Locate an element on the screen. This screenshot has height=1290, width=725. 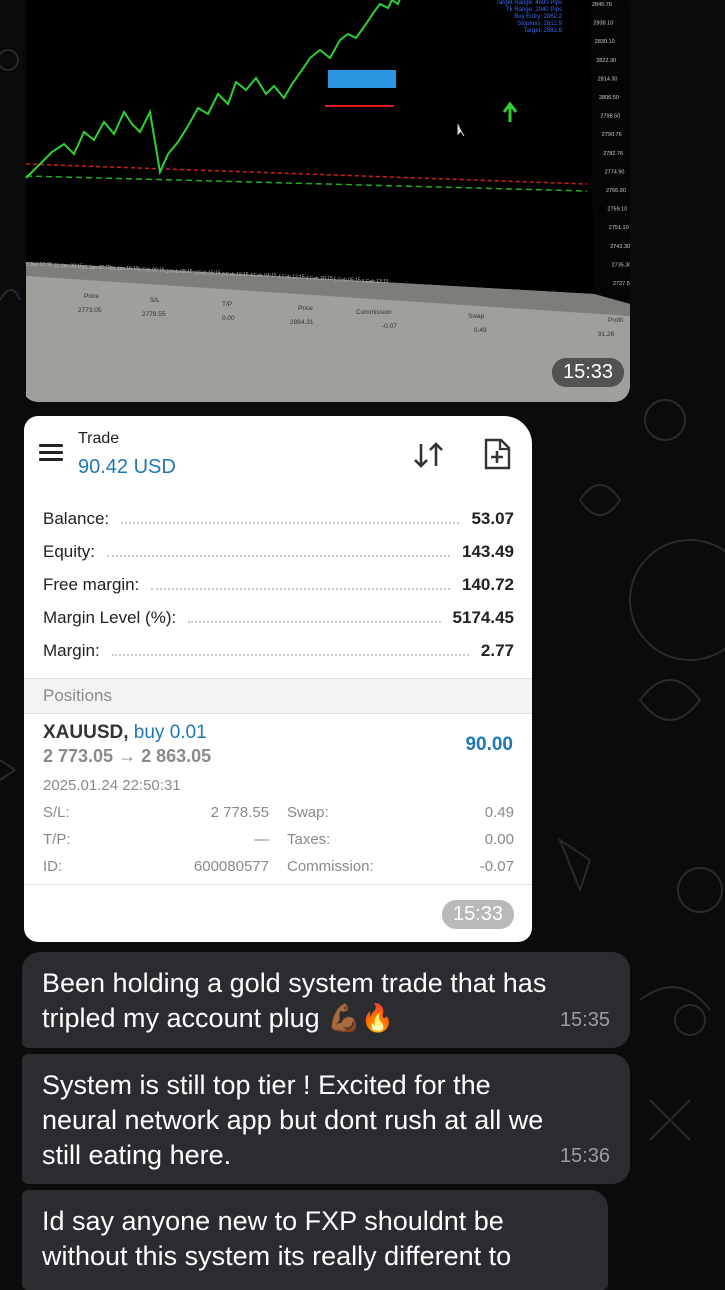
summary-value: 53.07 is located at coordinates (492, 518).